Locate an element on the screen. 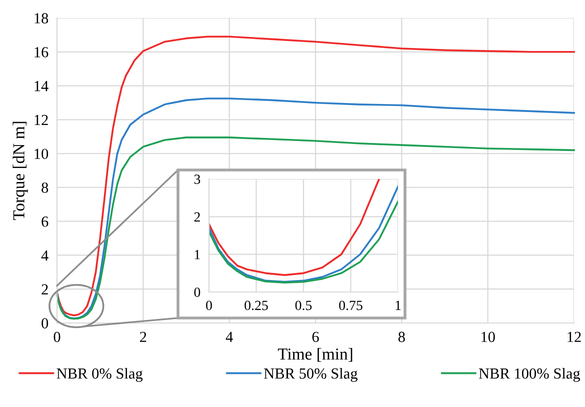  y-tick-label: 16 is located at coordinates (41, 52).